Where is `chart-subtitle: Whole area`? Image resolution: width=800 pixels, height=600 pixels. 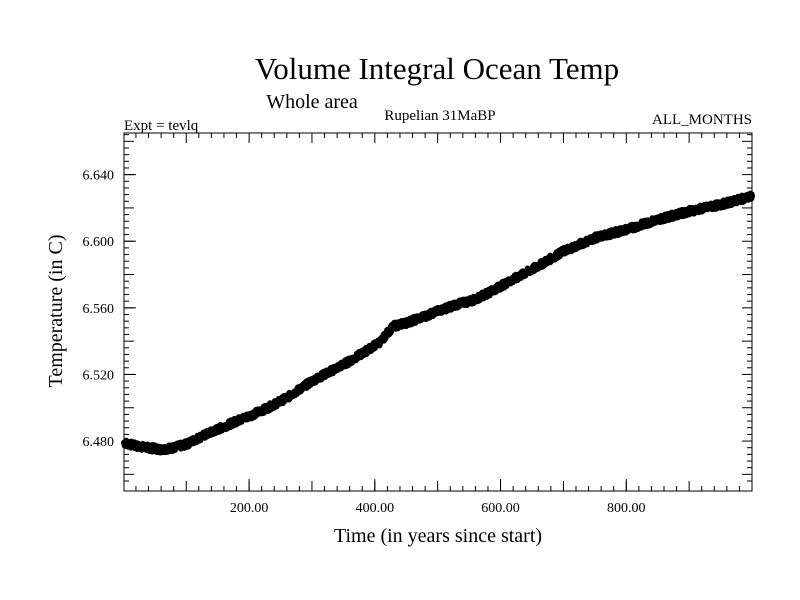 chart-subtitle: Whole area is located at coordinates (312, 102).